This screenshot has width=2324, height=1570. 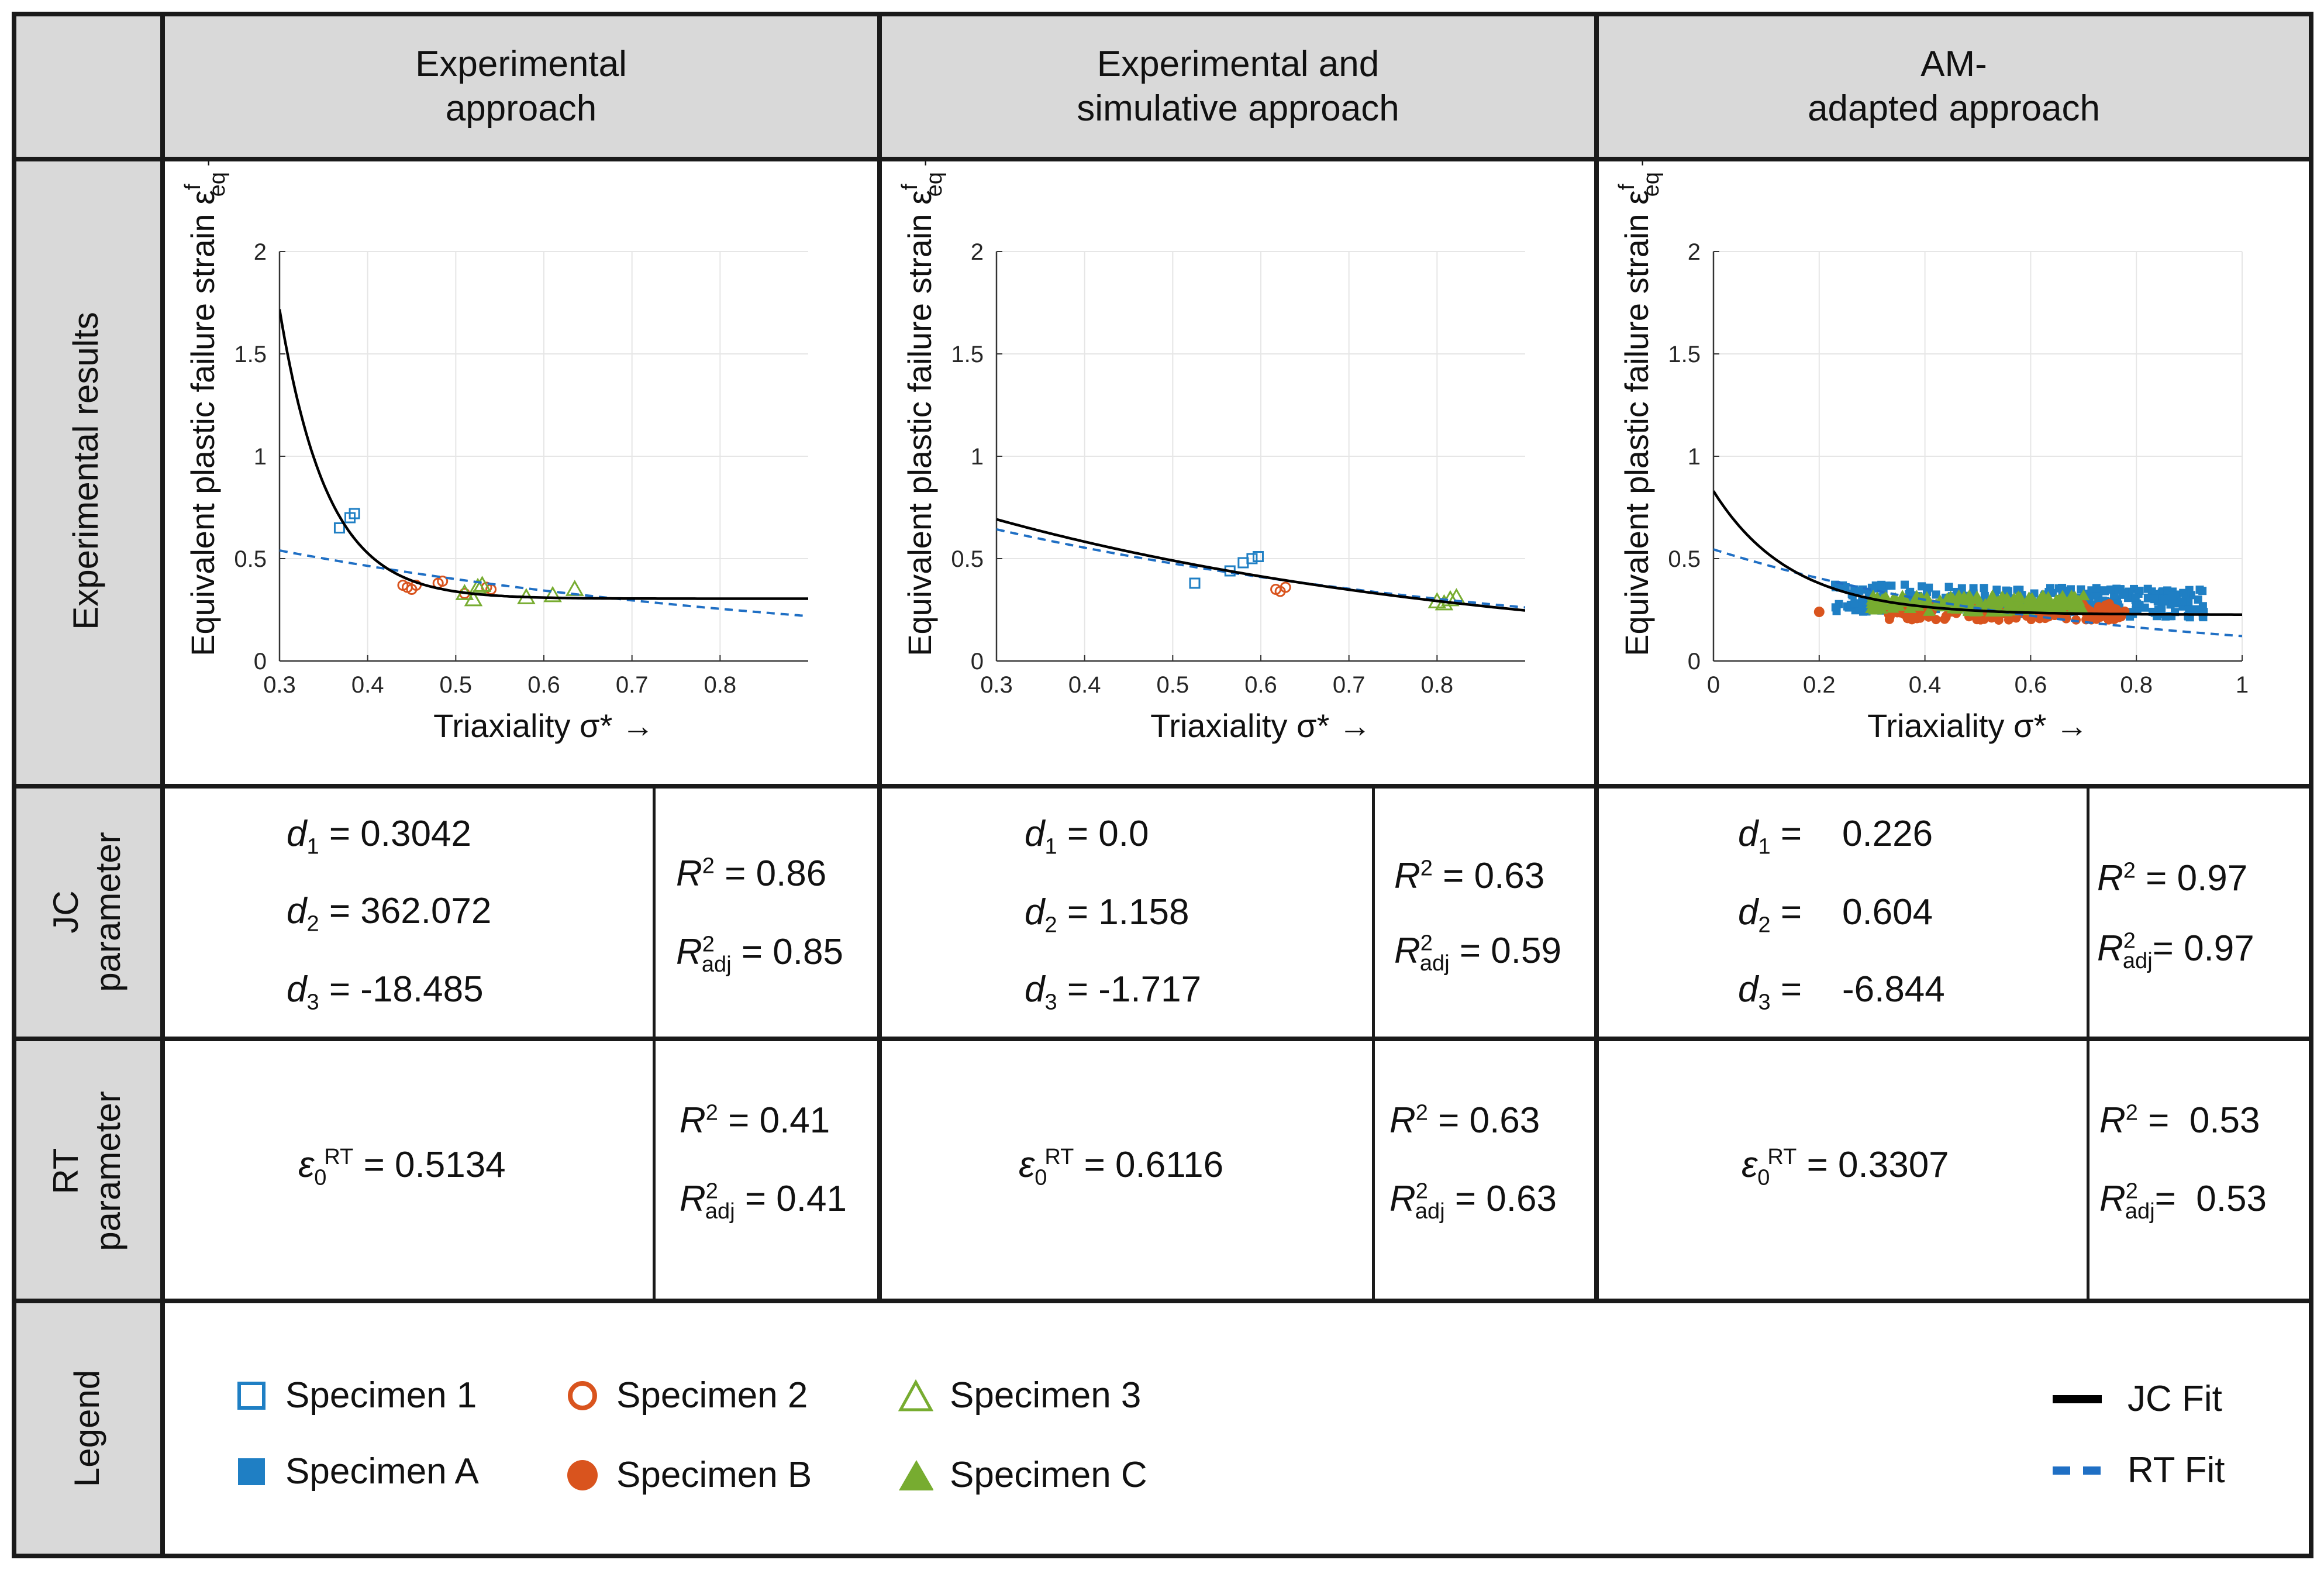 I want to click on rt3-r2adj: R2adj= 0.53, so click(x=2183, y=1201).